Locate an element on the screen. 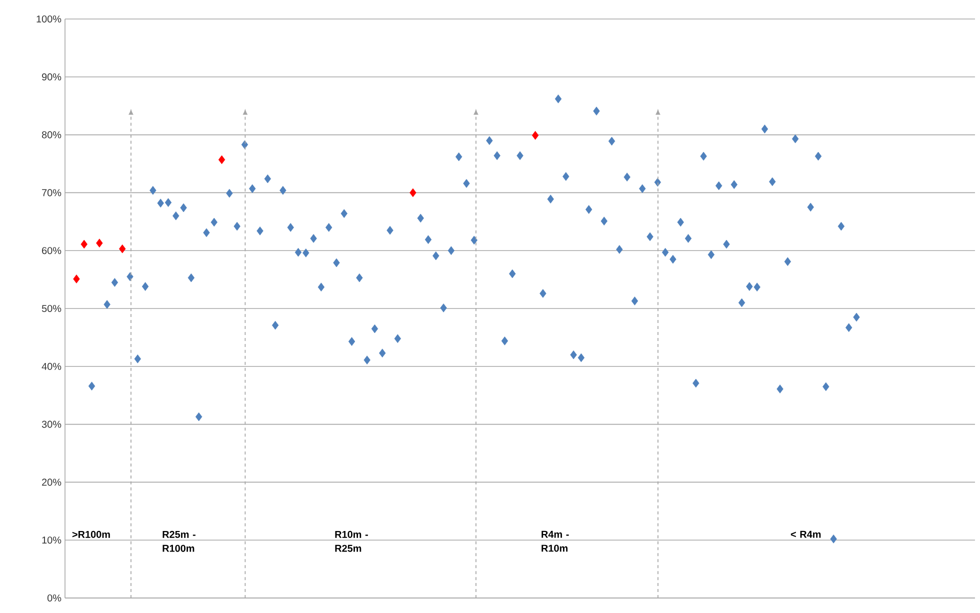 This screenshot has height=613, width=980. y-tick-label: 40% is located at coordinates (52, 366).